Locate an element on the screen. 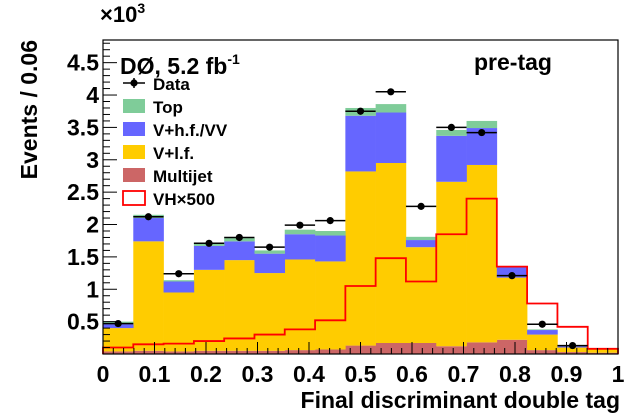  bar-v-l-f--5 is located at coordinates (270, 312).